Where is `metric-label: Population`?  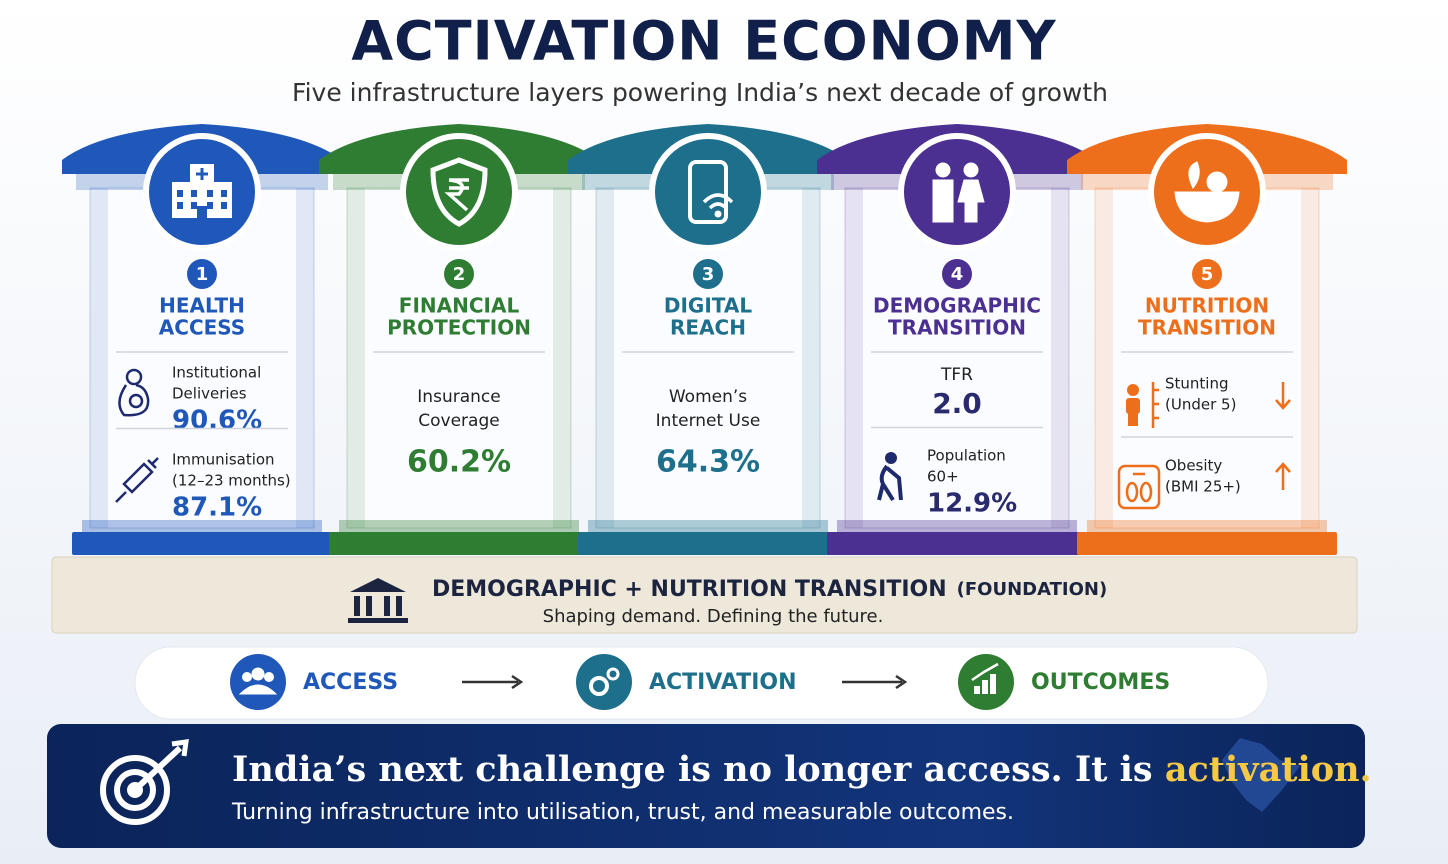
metric-label: Population is located at coordinates (966, 456).